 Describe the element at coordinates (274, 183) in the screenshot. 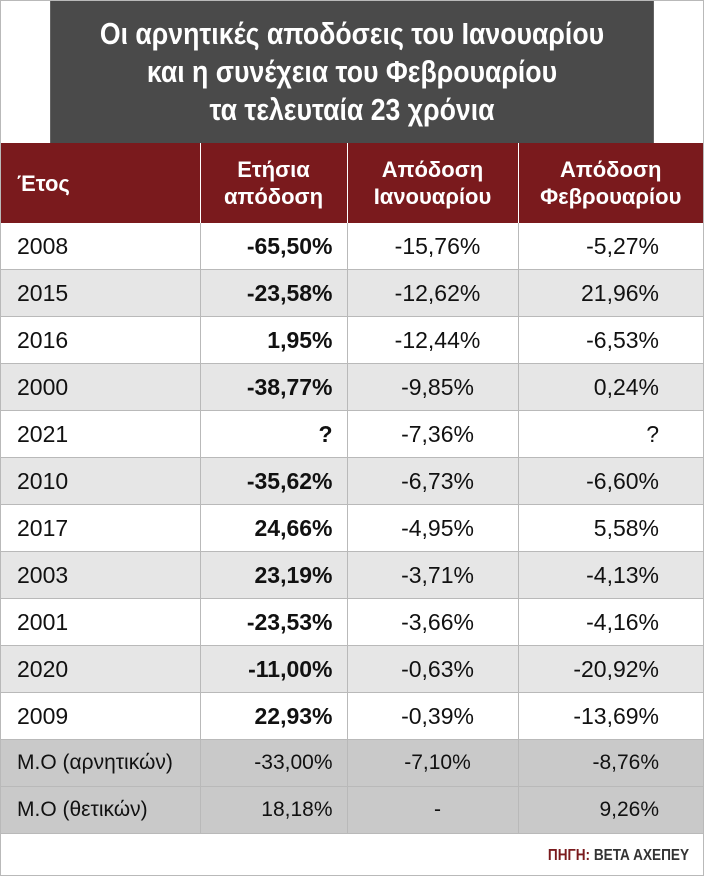

I see `column-header-1: Ετήσια απόδοση` at that location.